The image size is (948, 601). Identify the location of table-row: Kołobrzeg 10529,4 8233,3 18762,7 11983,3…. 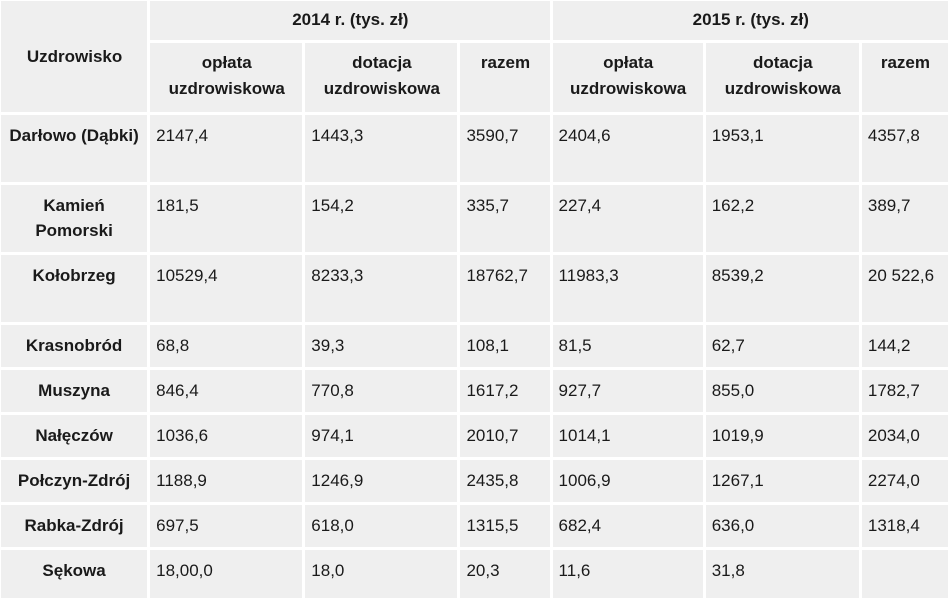
(474, 288).